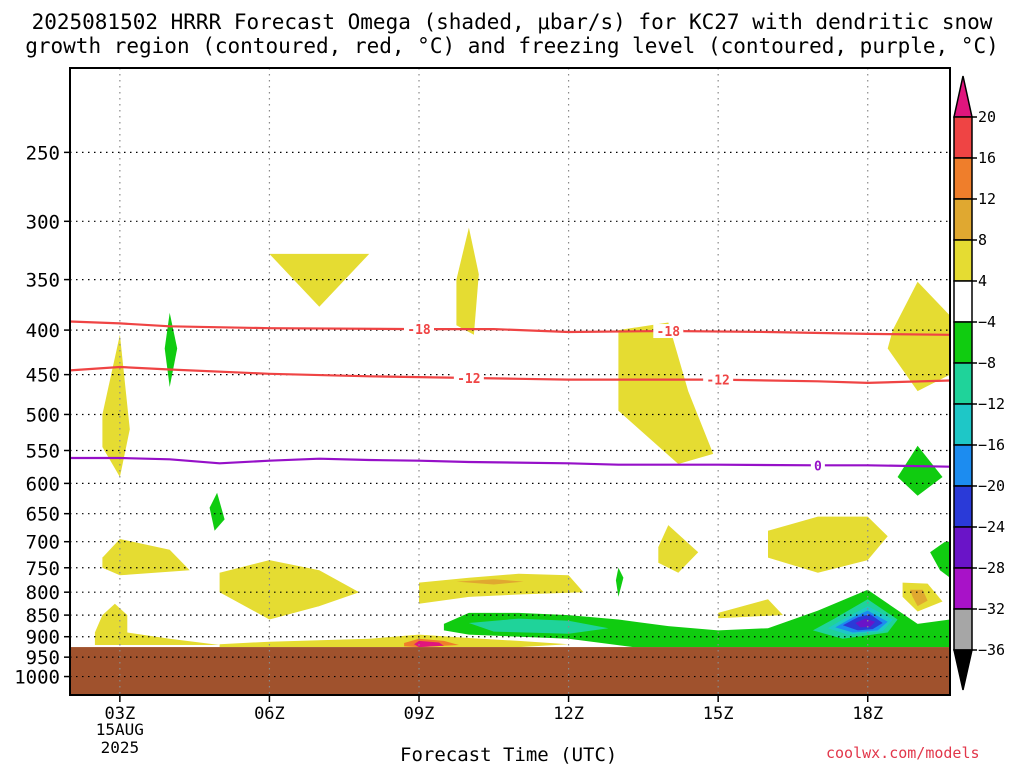  What do you see at coordinates (43, 593) in the screenshot?
I see `y-tick-label-800: 800` at bounding box center [43, 593].